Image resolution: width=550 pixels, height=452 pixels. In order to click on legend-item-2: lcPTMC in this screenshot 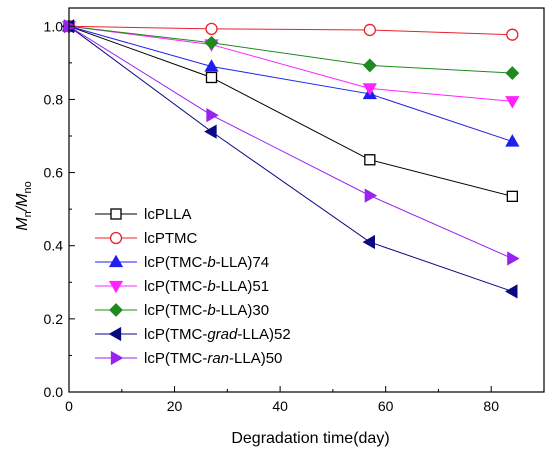, I will do `click(146, 238)`.